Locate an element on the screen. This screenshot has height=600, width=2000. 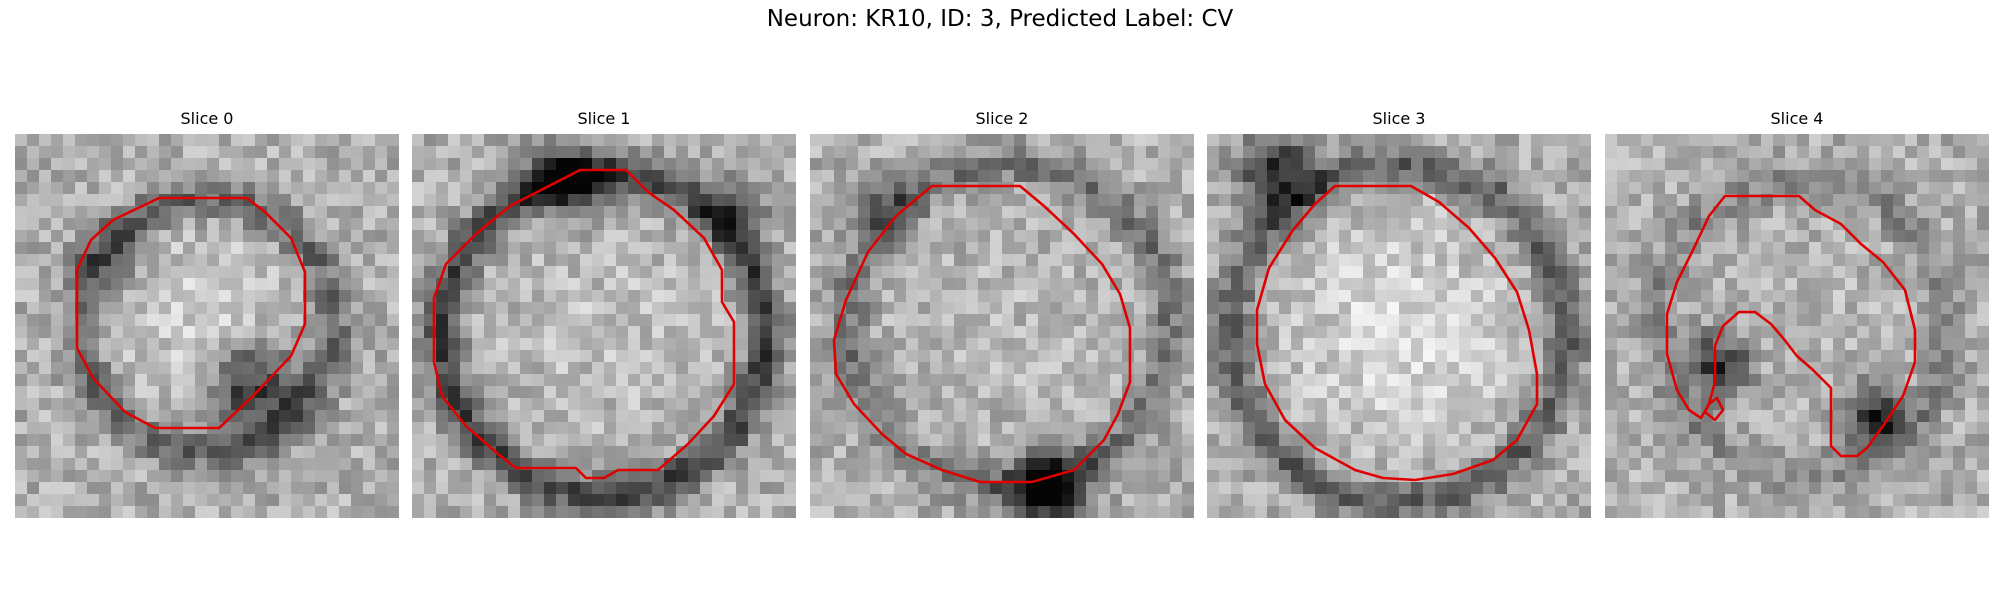
slice-title-3: Slice 3 is located at coordinates (1399, 118).